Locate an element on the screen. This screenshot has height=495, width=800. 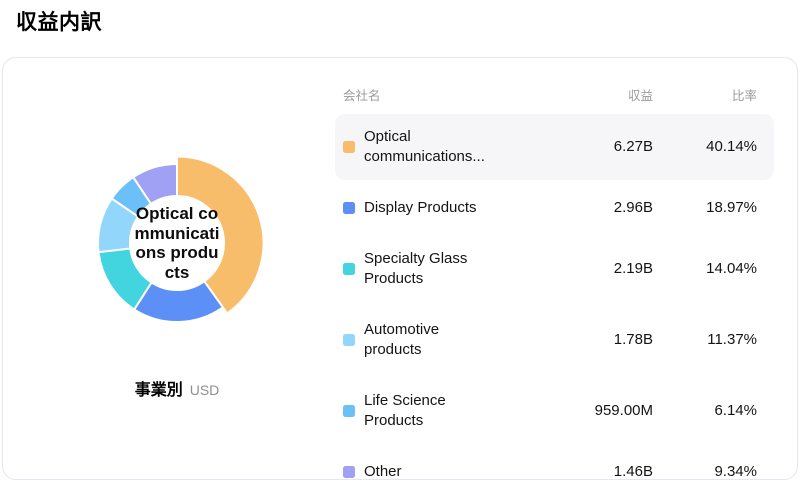
table-header-row: 会社名 収益 比率 is located at coordinates (554, 94).